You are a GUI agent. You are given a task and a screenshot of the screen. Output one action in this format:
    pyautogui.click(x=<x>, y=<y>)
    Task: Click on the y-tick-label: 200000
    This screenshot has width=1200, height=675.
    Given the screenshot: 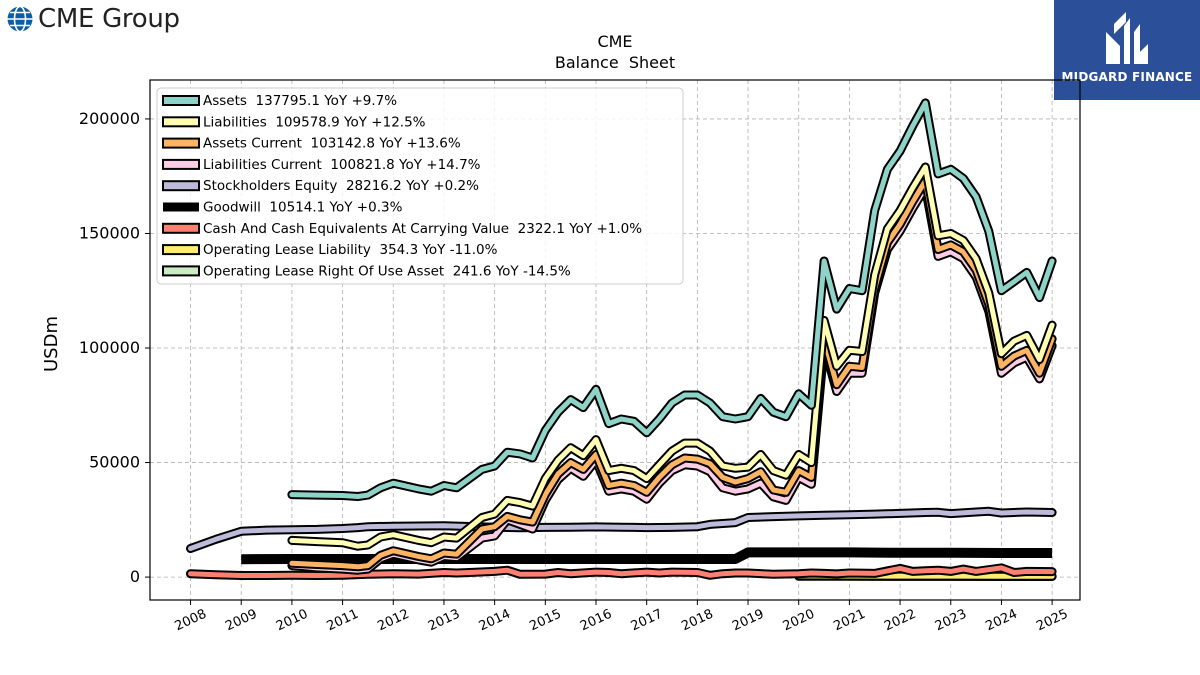 What is the action you would take?
    pyautogui.click(x=109, y=118)
    